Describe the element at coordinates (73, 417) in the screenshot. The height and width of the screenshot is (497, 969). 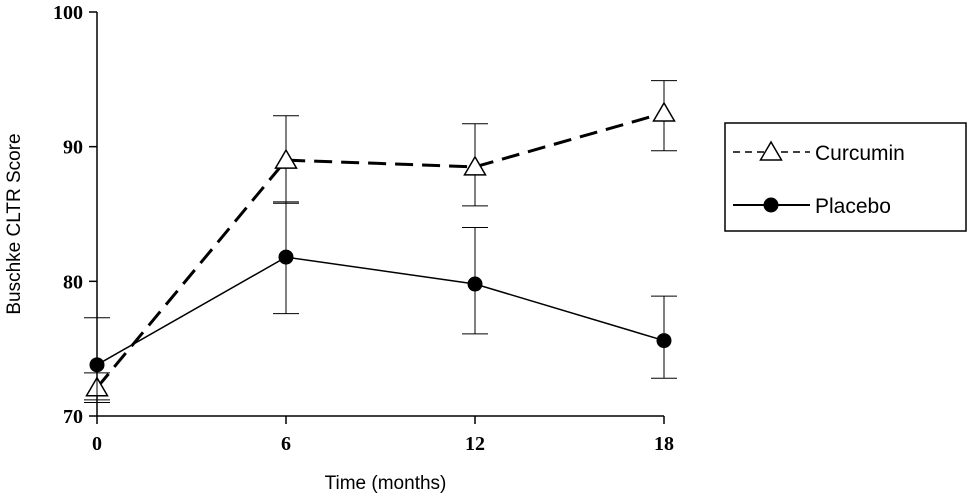
I see `y-tick-label: 70` at that location.